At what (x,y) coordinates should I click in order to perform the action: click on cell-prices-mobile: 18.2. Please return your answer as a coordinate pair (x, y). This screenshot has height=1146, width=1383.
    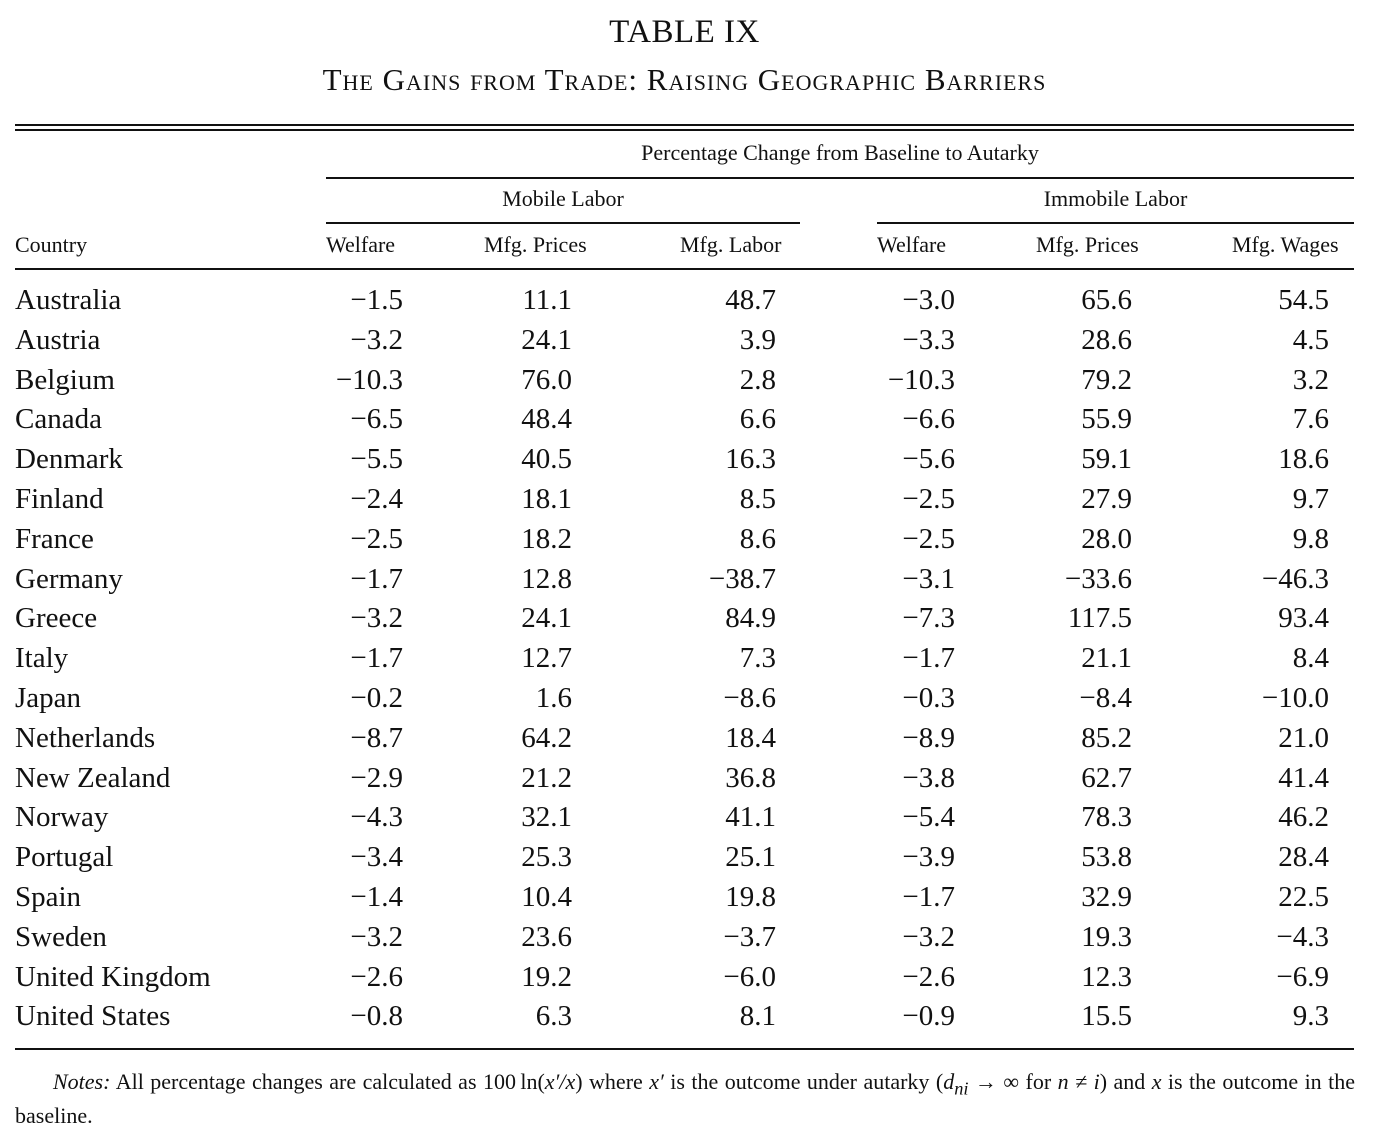
    Looking at the image, I should click on (546, 538).